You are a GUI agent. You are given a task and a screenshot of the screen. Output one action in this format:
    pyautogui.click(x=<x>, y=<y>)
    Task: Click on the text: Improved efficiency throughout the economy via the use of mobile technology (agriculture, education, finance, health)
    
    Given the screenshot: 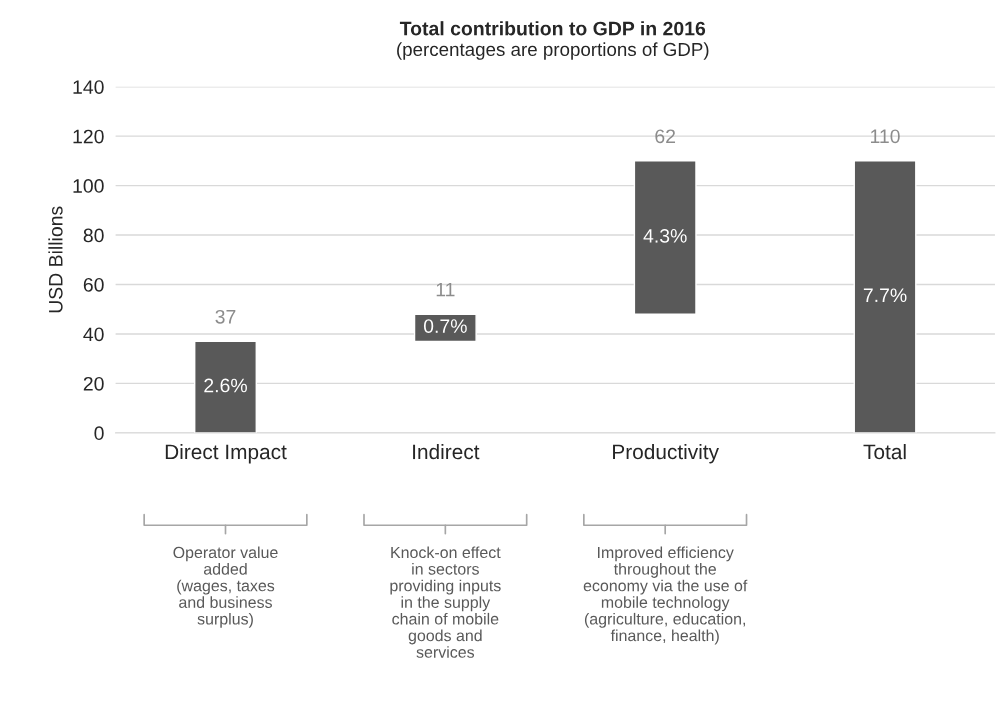 What is the action you would take?
    pyautogui.click(x=665, y=595)
    